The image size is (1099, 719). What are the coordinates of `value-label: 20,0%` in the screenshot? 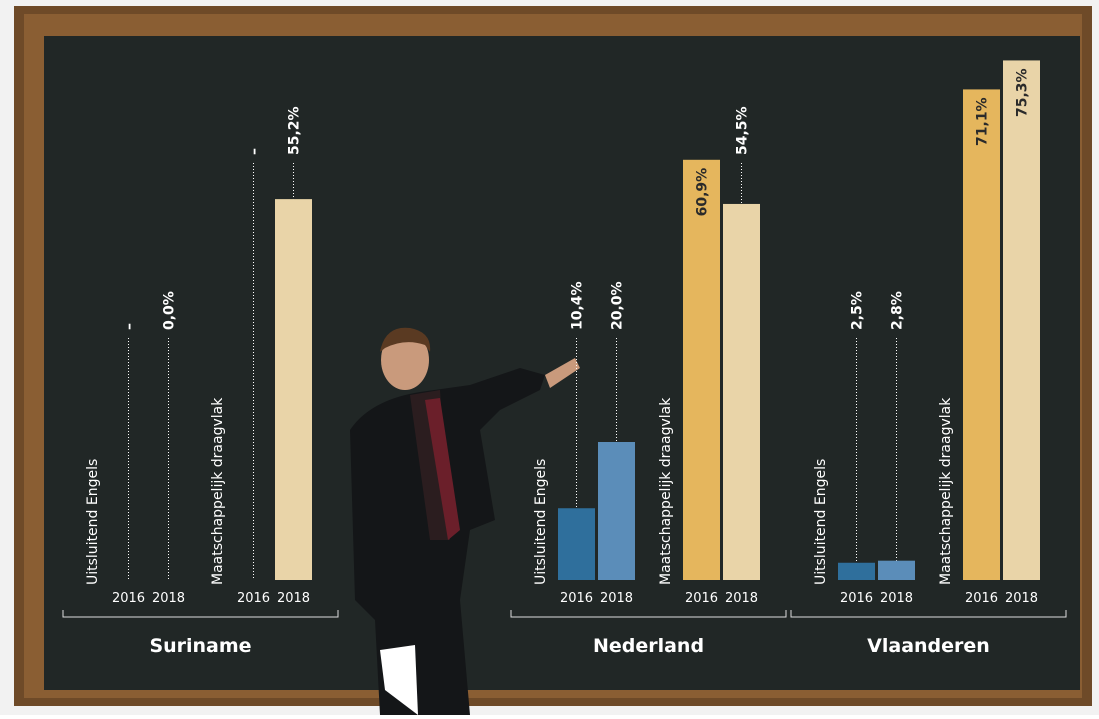 It's located at (618, 305).